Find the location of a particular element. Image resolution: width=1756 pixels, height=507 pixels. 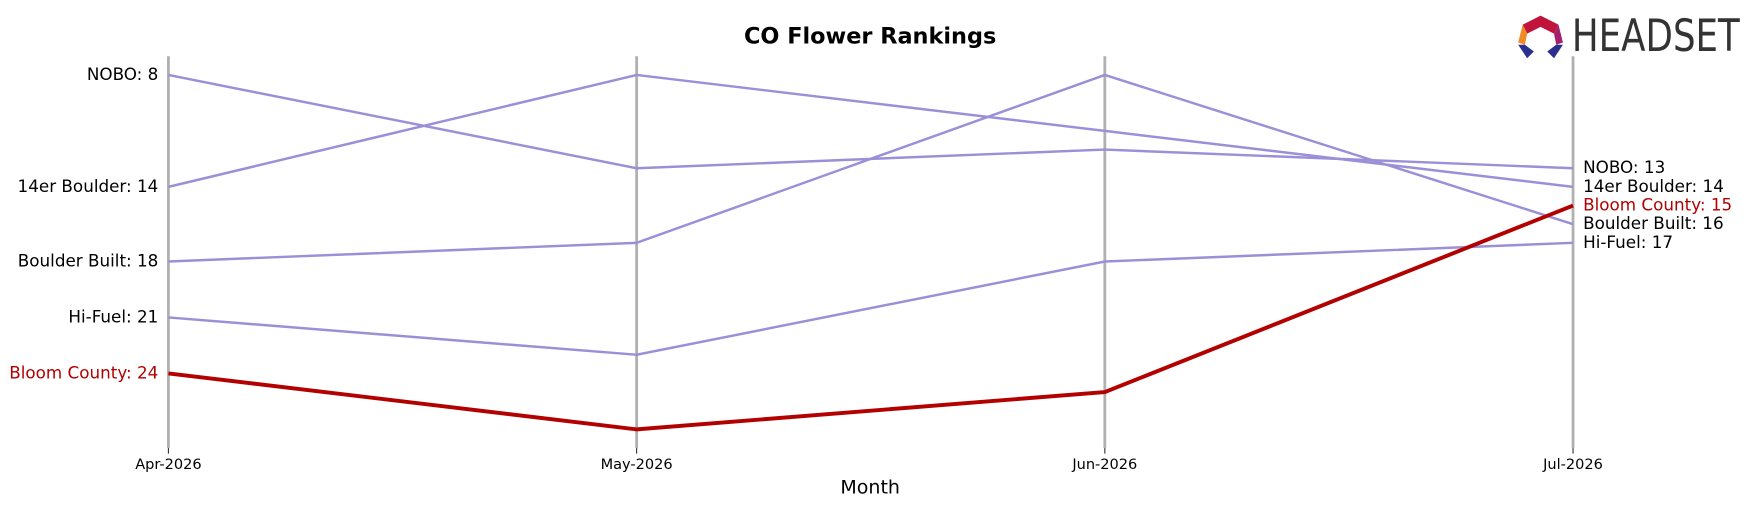

value-label: Boulder Built: 16 is located at coordinates (1653, 223).